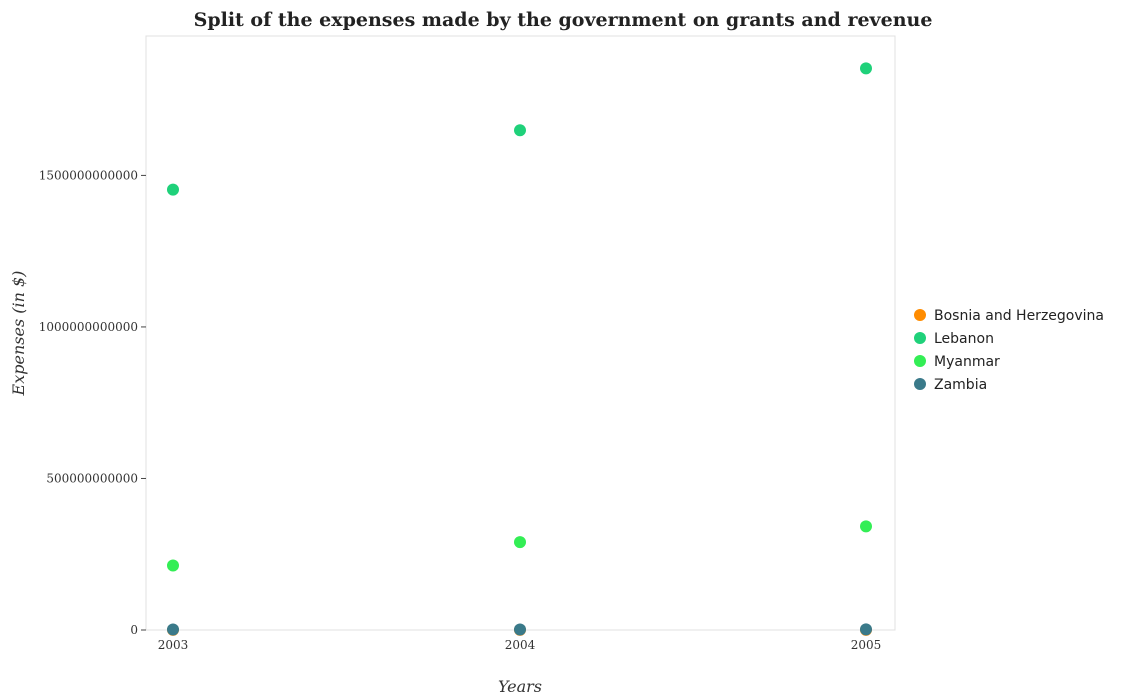 The width and height of the screenshot is (1126, 700). What do you see at coordinates (520, 686) in the screenshot?
I see `x-axis-title: Years` at bounding box center [520, 686].